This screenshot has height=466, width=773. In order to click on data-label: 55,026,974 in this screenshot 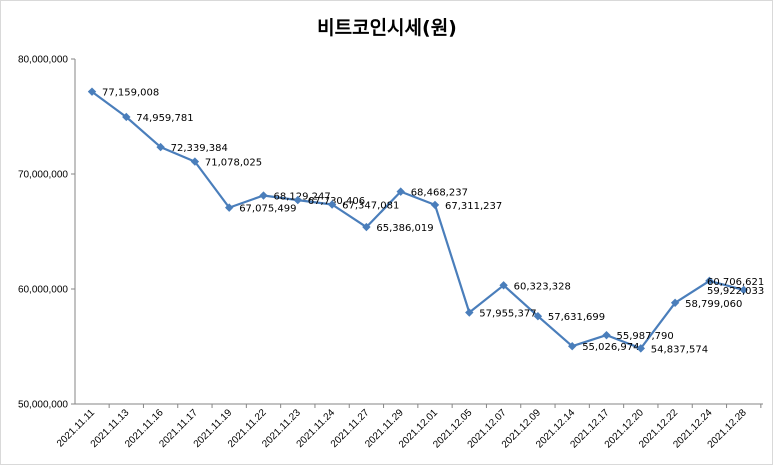, I will do `click(610, 347)`.